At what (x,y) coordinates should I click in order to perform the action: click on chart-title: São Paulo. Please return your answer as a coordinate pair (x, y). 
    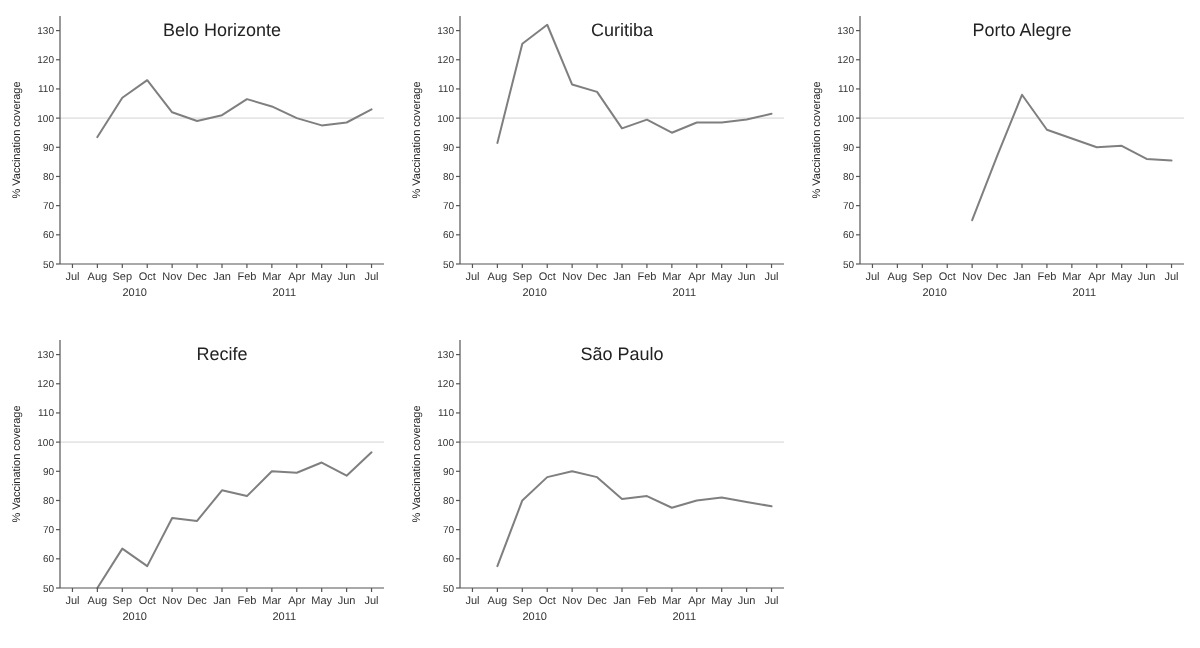
    Looking at the image, I should click on (622, 354).